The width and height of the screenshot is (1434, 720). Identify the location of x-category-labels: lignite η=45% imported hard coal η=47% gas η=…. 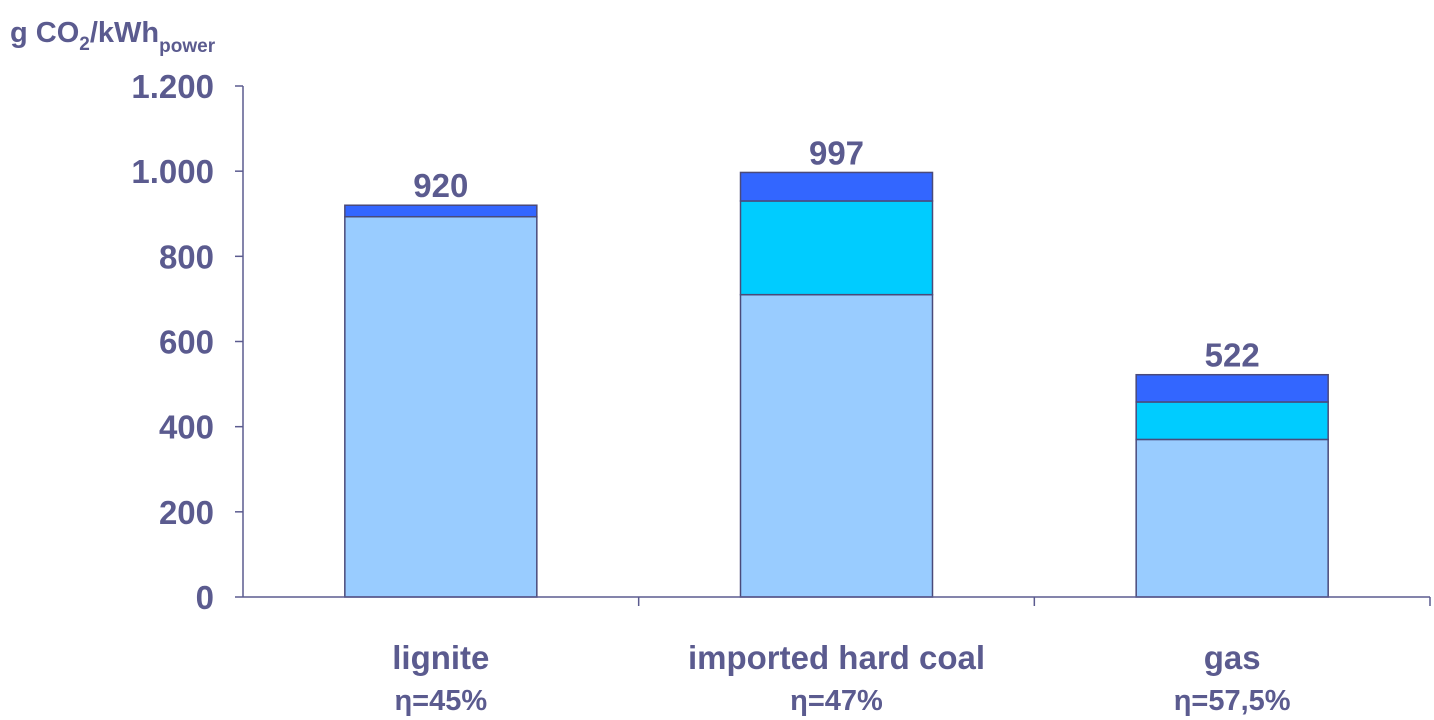
(841, 678).